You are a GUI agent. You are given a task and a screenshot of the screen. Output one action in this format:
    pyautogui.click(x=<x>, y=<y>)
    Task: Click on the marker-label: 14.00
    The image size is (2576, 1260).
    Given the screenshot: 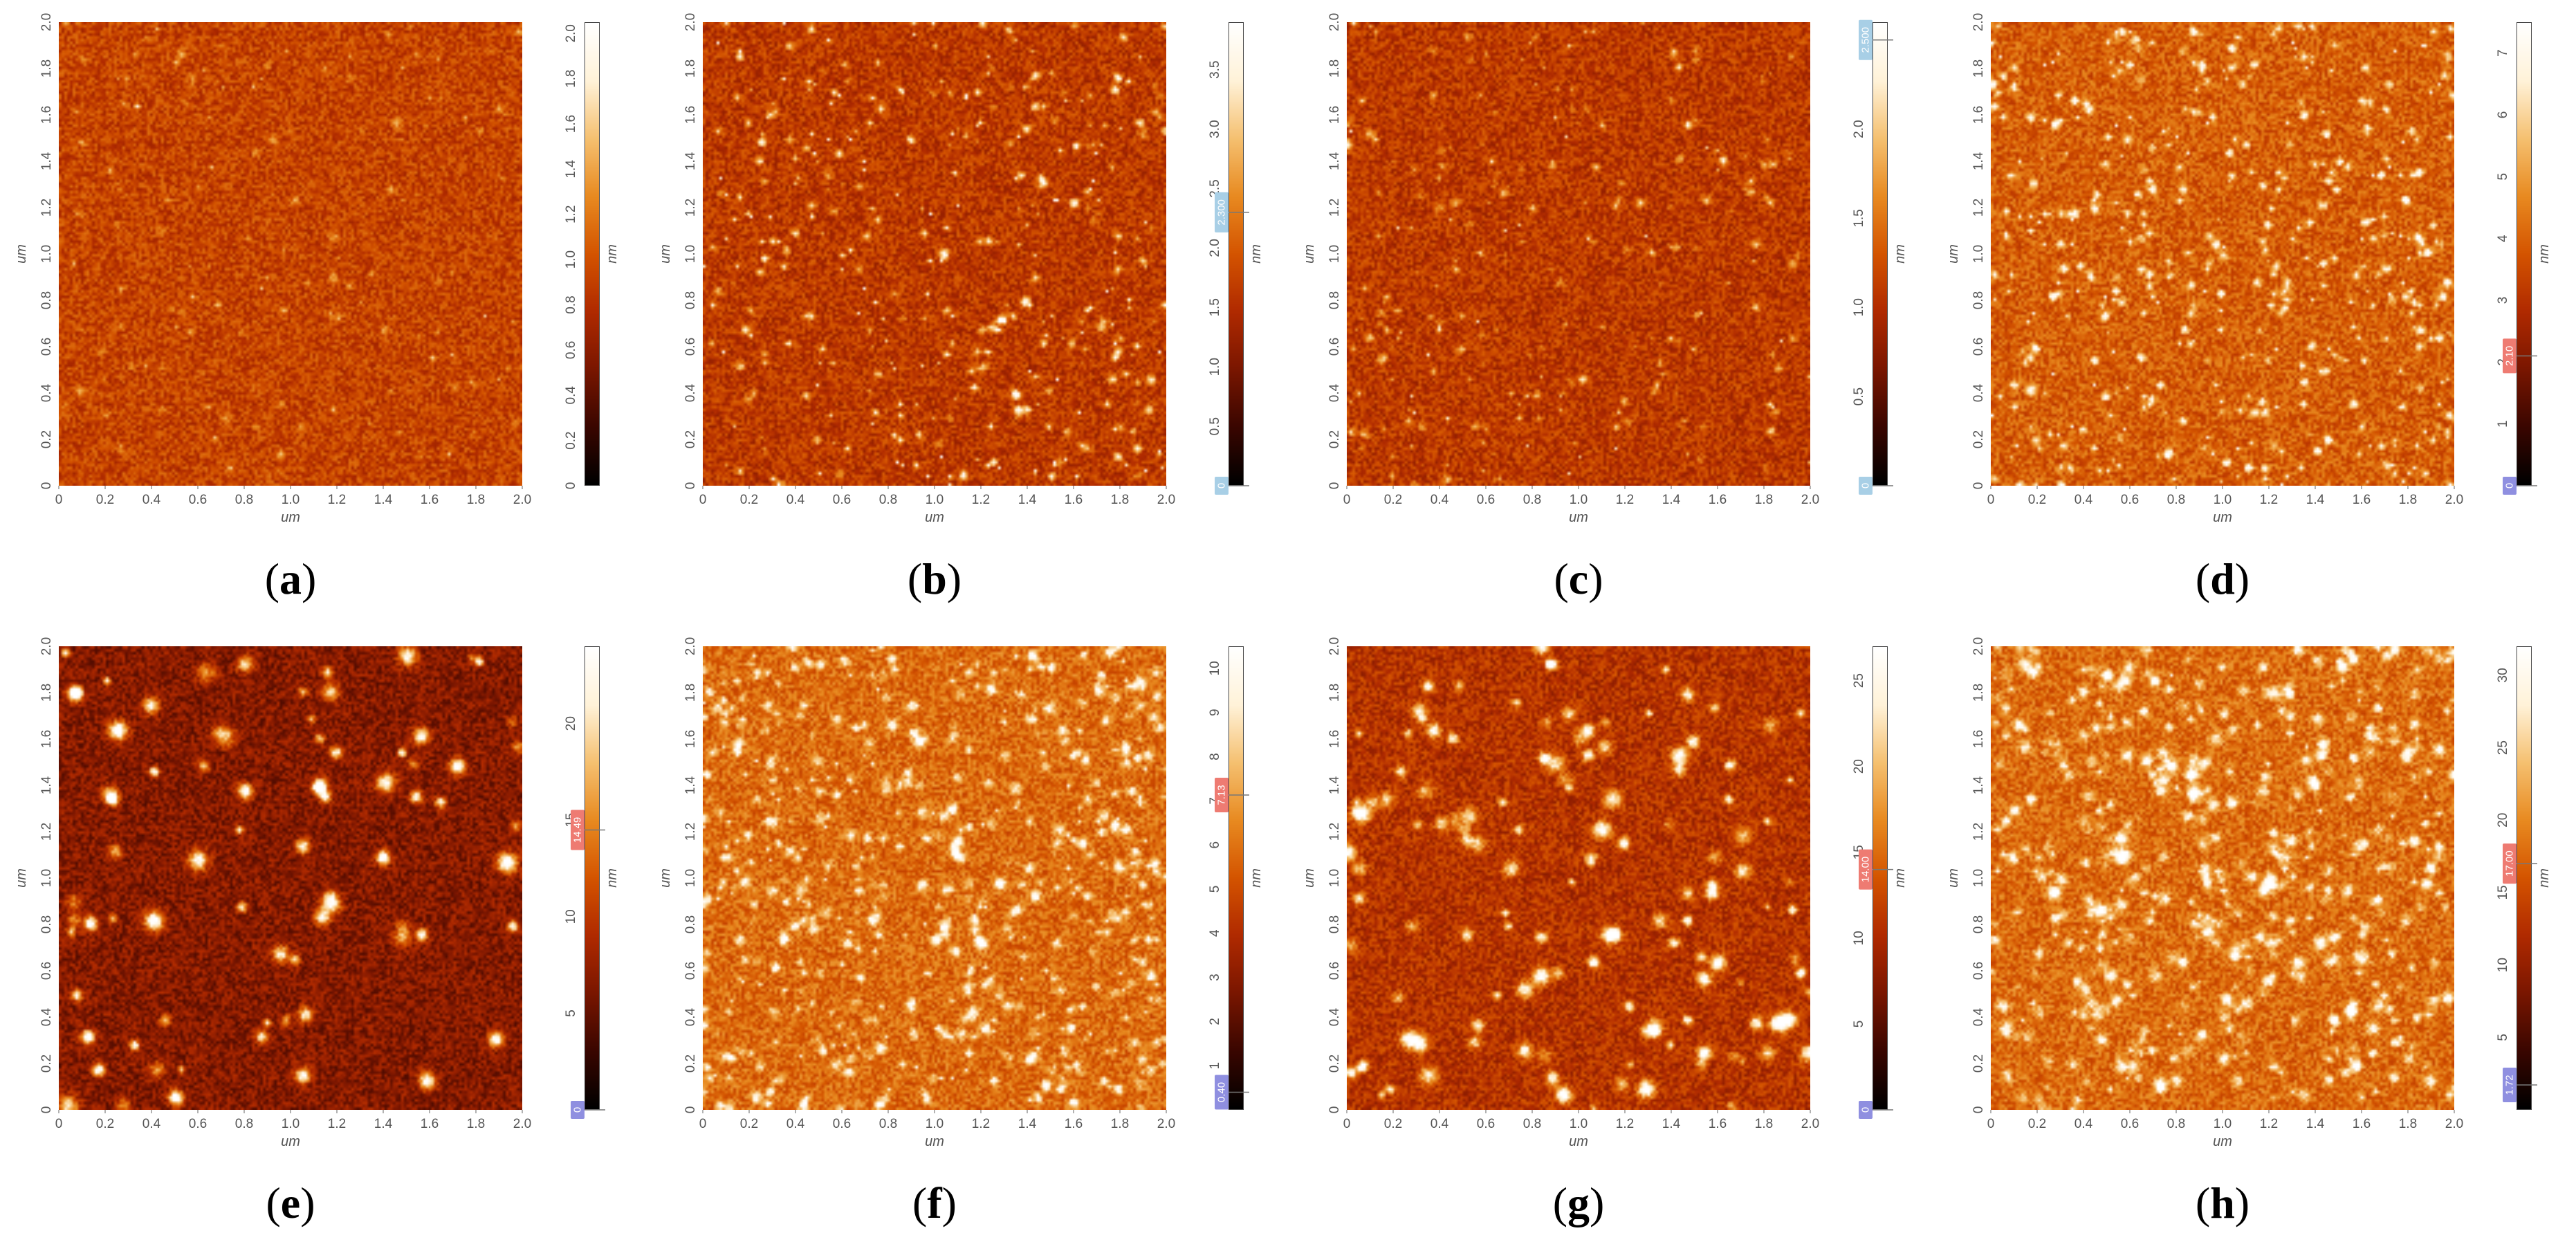 What is the action you would take?
    pyautogui.click(x=1866, y=870)
    